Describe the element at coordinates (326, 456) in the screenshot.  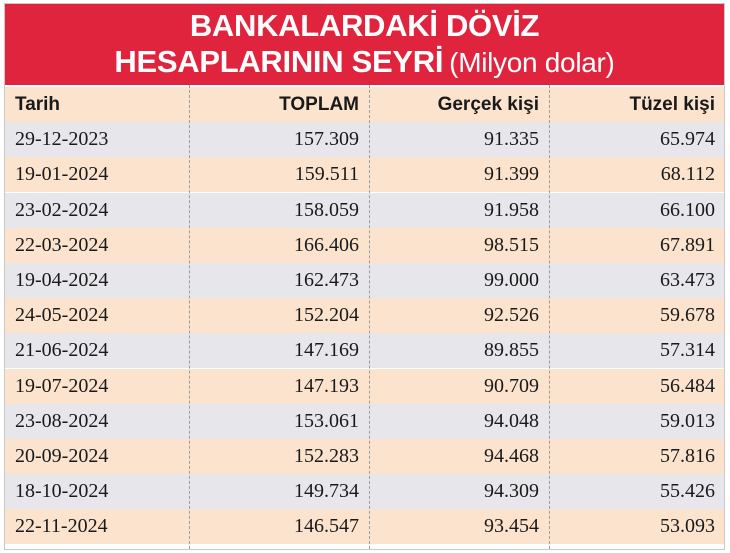
I see `value-cell: 152.283` at that location.